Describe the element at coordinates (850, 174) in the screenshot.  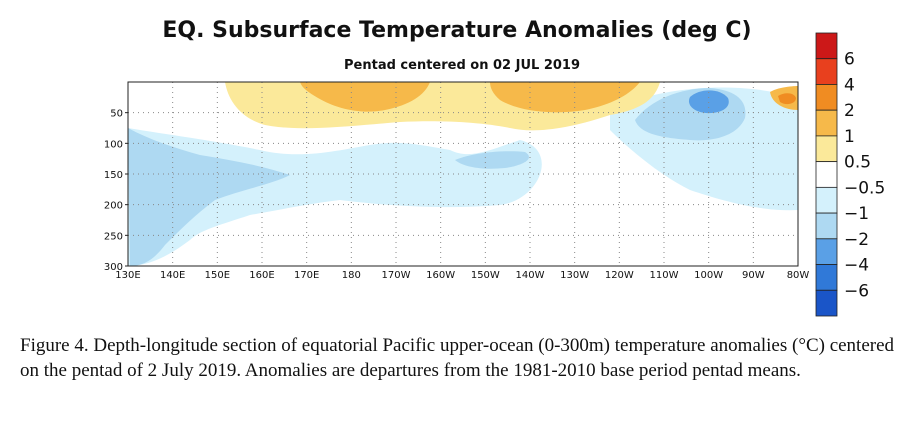
I see `colorbar: 6 4 2 1 0.5 −0.5 −1 −2 −4 −6` at that location.